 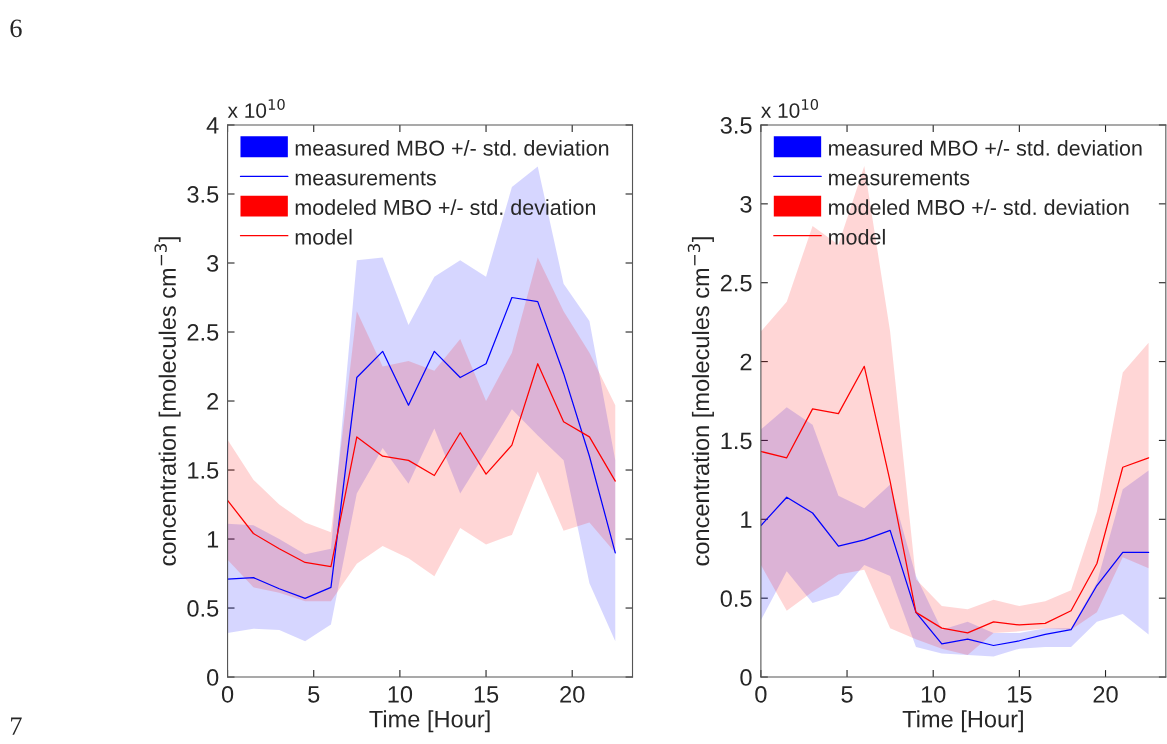 What do you see at coordinates (16, 28) in the screenshot?
I see `text: 6` at bounding box center [16, 28].